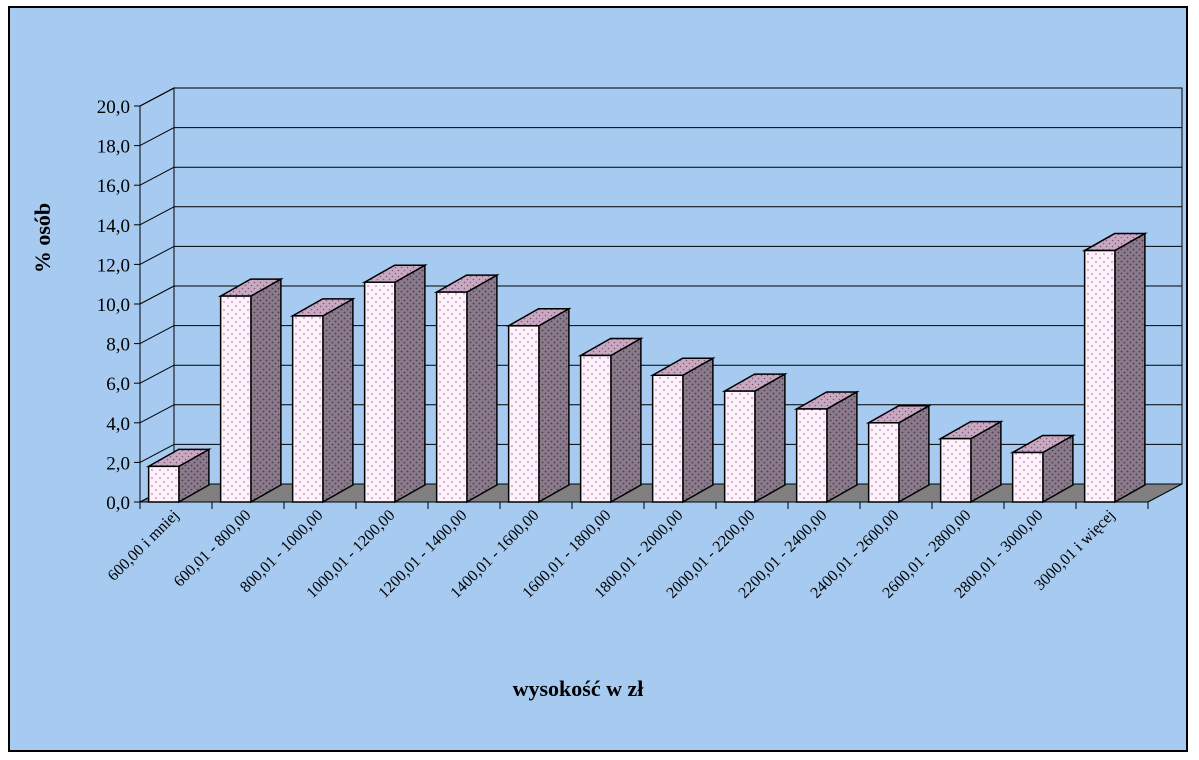 Image resolution: width=1199 pixels, height=760 pixels. Describe the element at coordinates (113, 186) in the screenshot. I see `y-tick-label: 16,0` at that location.